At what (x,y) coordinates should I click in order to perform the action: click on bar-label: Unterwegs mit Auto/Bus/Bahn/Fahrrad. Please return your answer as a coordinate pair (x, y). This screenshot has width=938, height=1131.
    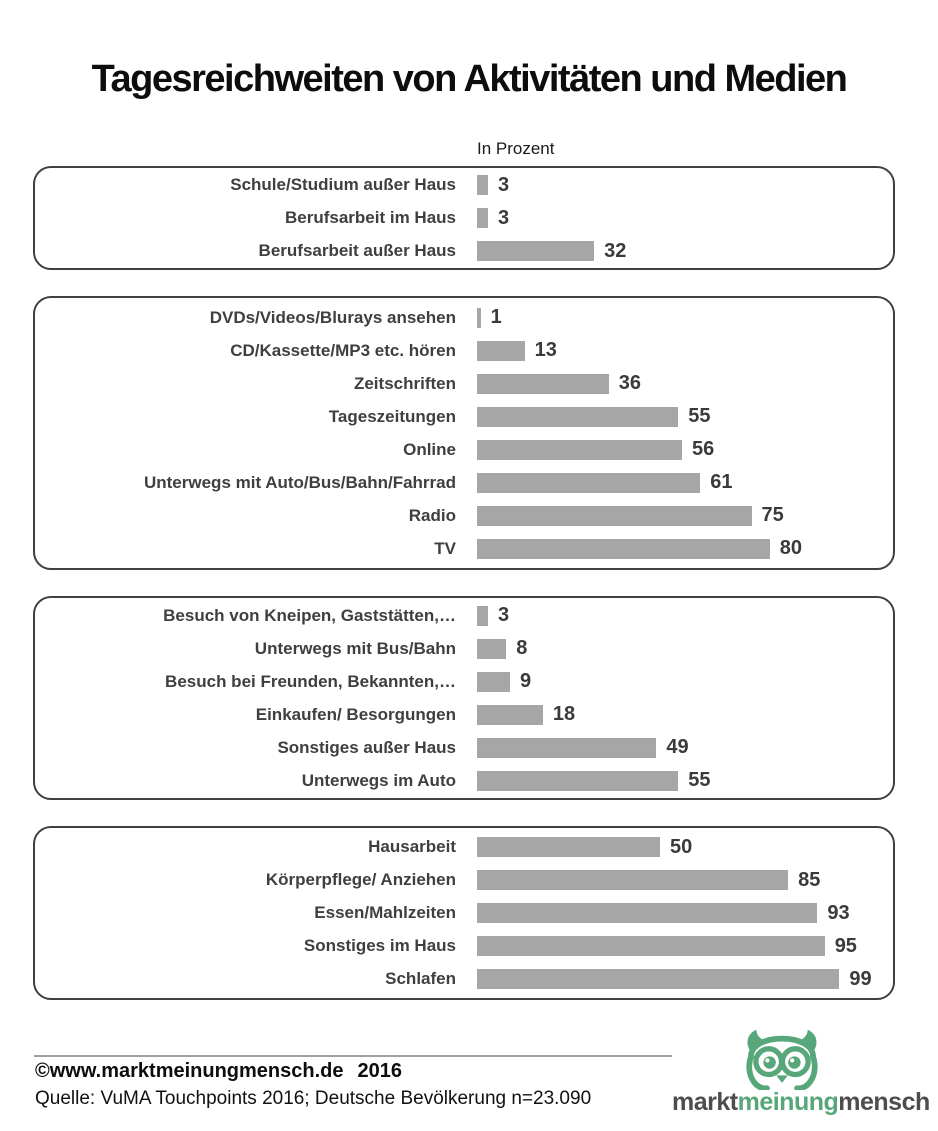
    Looking at the image, I should click on (299, 482).